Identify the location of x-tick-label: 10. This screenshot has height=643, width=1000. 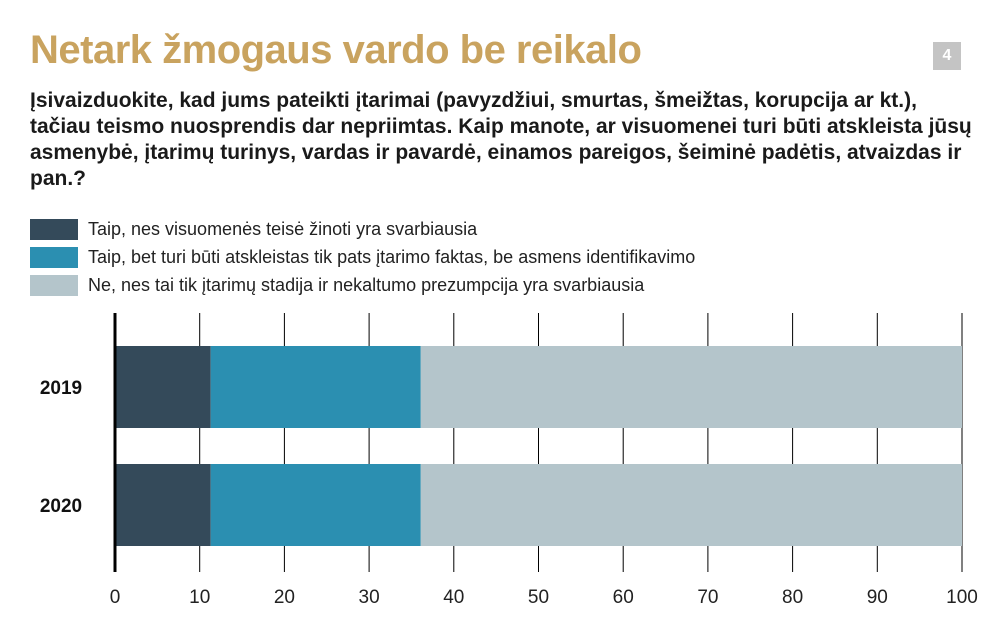
(199, 597).